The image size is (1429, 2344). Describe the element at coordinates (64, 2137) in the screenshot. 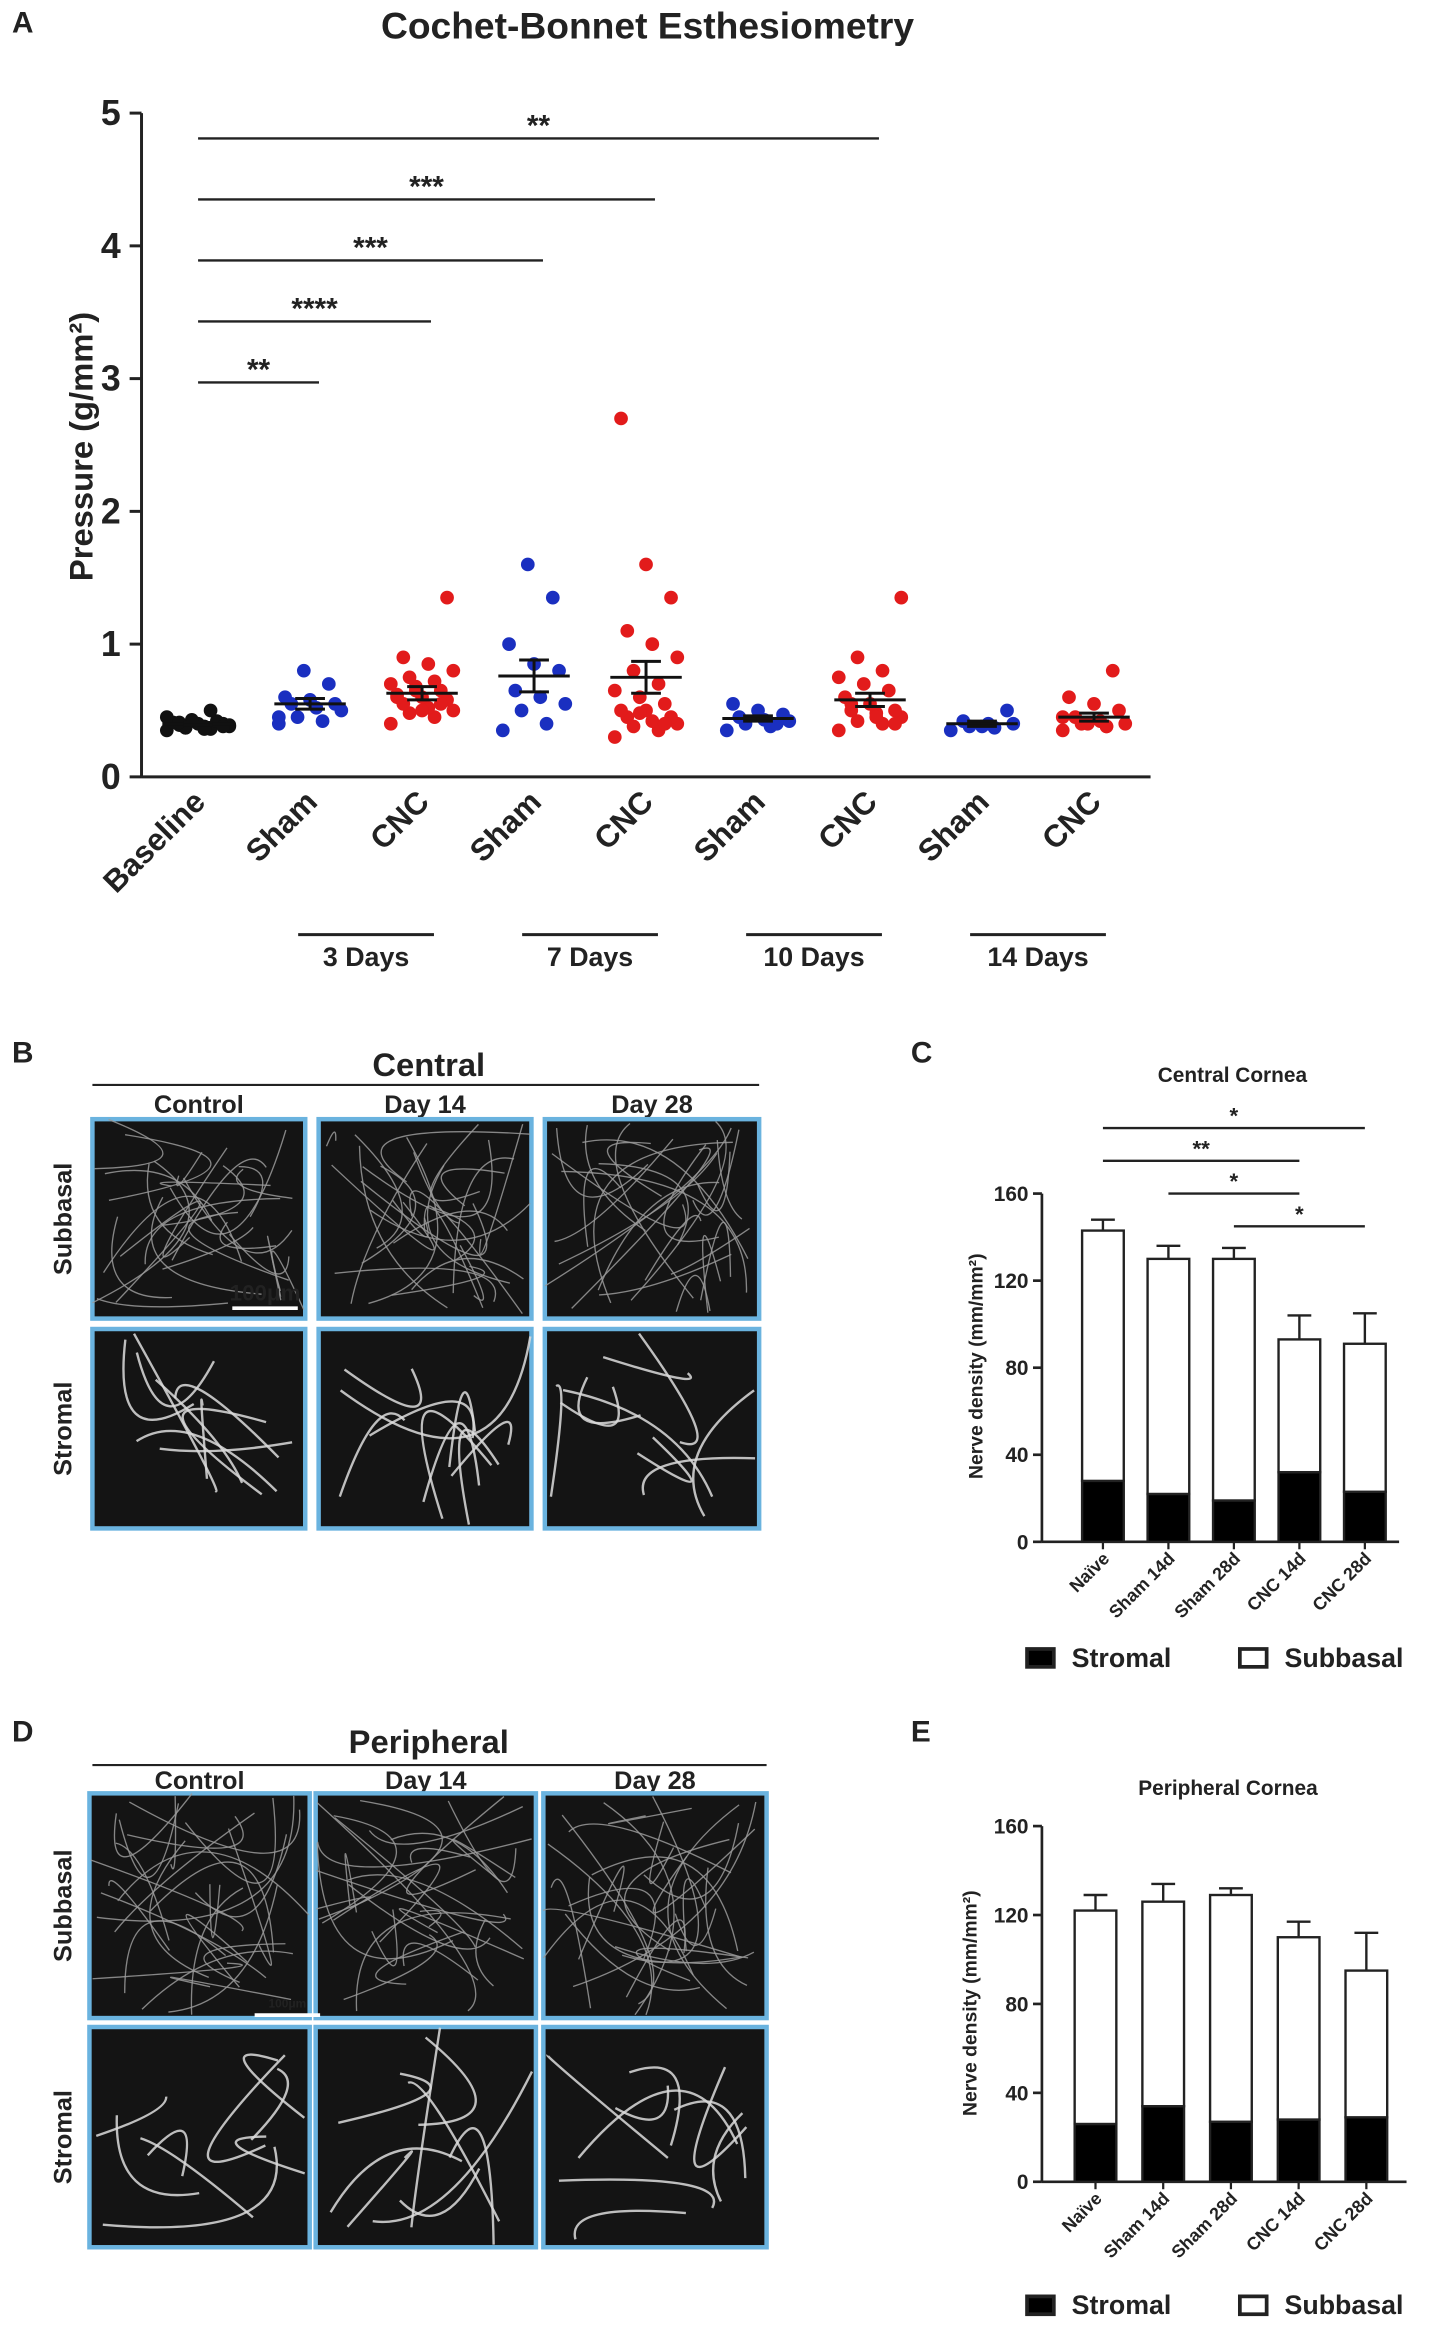

I see `row-label: Stromal` at that location.